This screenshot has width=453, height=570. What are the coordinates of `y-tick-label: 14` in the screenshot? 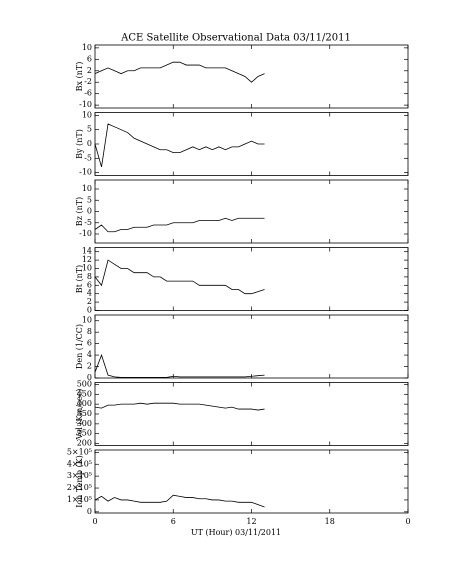 It's located at (87, 251).